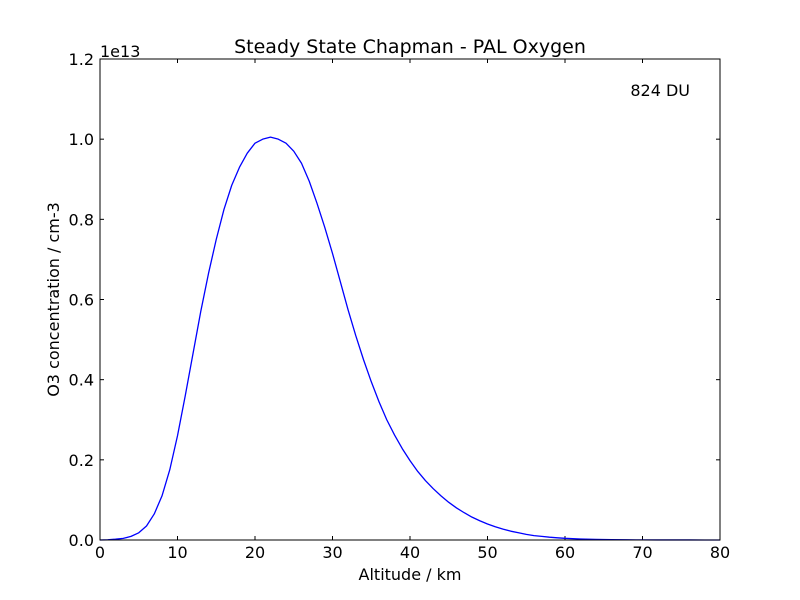 This screenshot has width=800, height=600. Describe the element at coordinates (100, 552) in the screenshot. I see `x-tick-label: 0` at that location.